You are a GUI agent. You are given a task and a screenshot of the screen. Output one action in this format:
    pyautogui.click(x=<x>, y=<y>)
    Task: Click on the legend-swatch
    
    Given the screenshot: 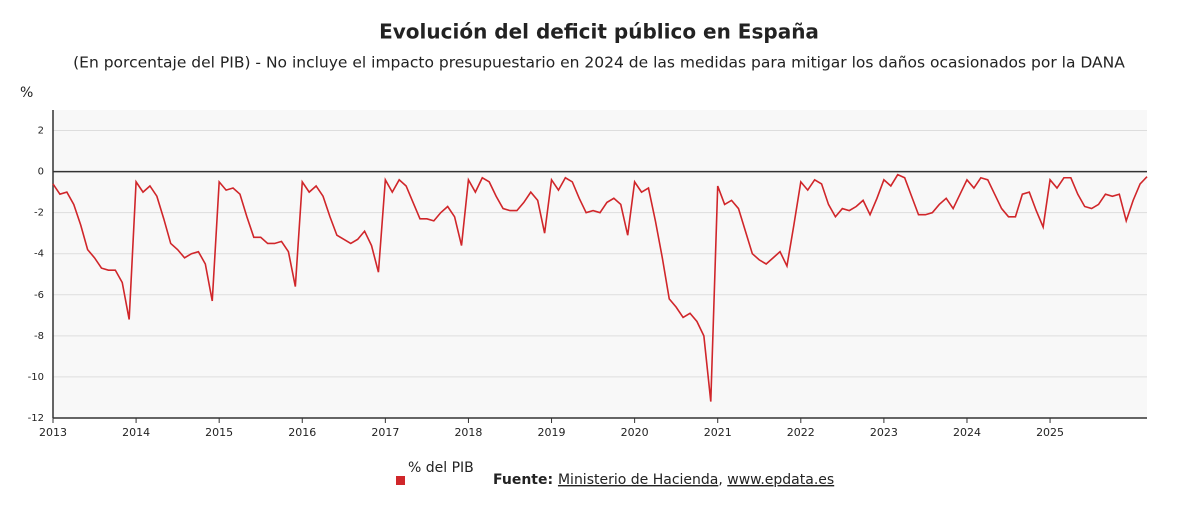 What is the action you would take?
    pyautogui.click(x=400, y=480)
    